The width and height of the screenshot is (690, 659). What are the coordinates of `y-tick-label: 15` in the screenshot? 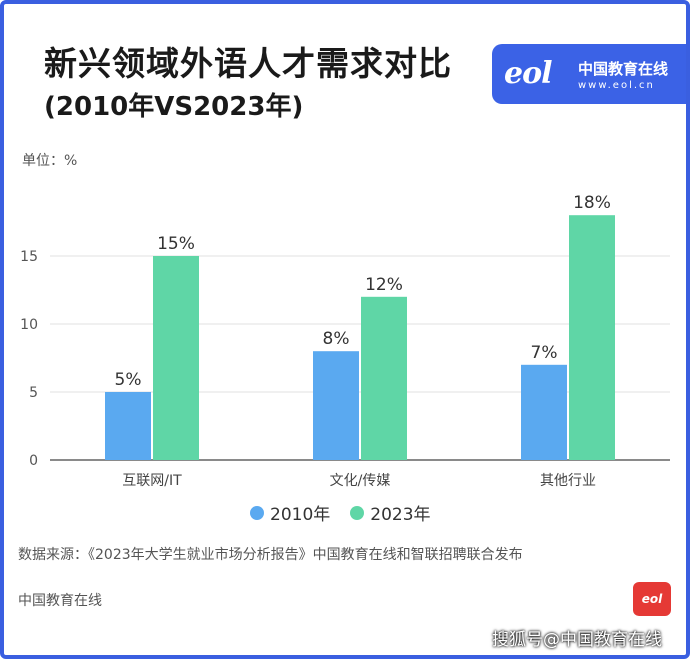 It's located at (29, 257).